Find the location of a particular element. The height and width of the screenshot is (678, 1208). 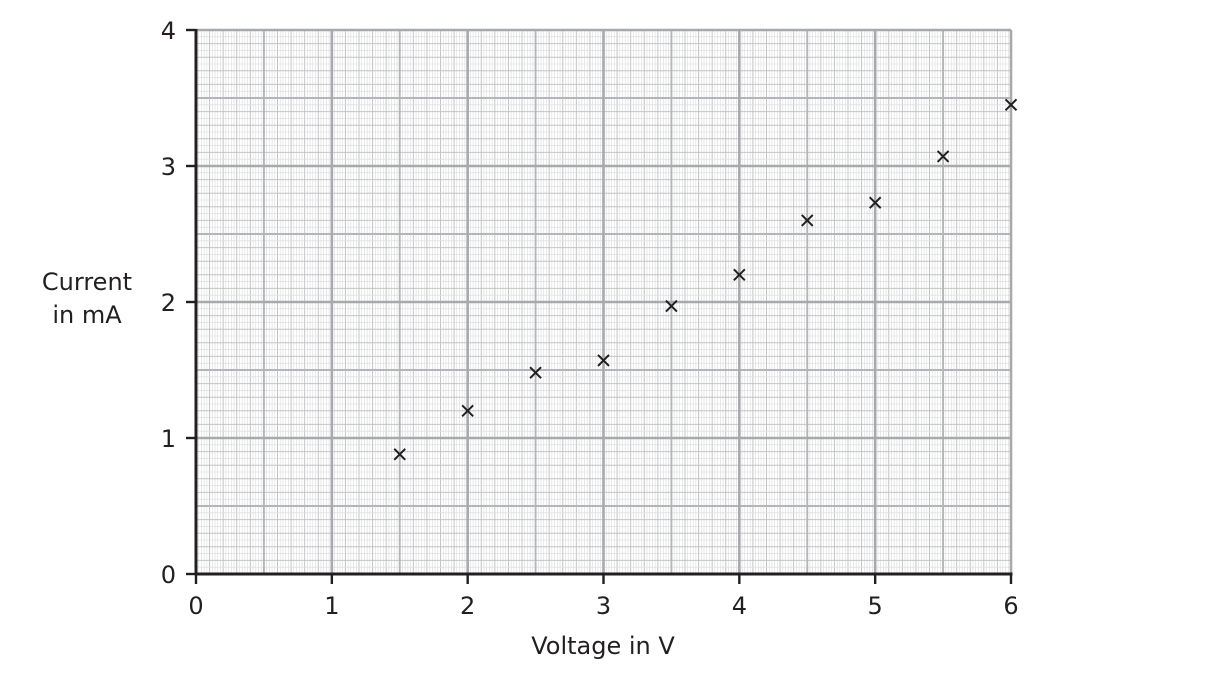

y-tick-label: 1 is located at coordinates (168, 439).